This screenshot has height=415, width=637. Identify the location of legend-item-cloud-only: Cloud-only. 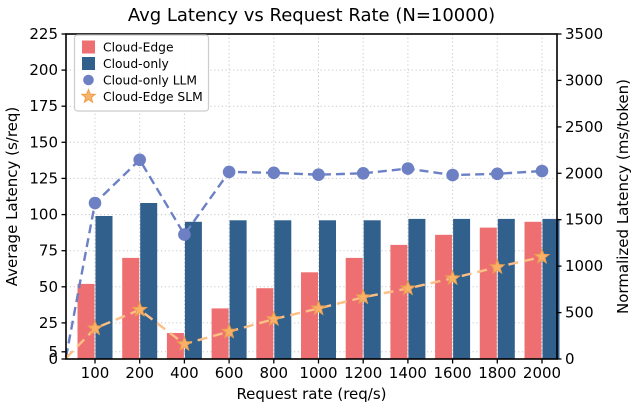
(125, 64).